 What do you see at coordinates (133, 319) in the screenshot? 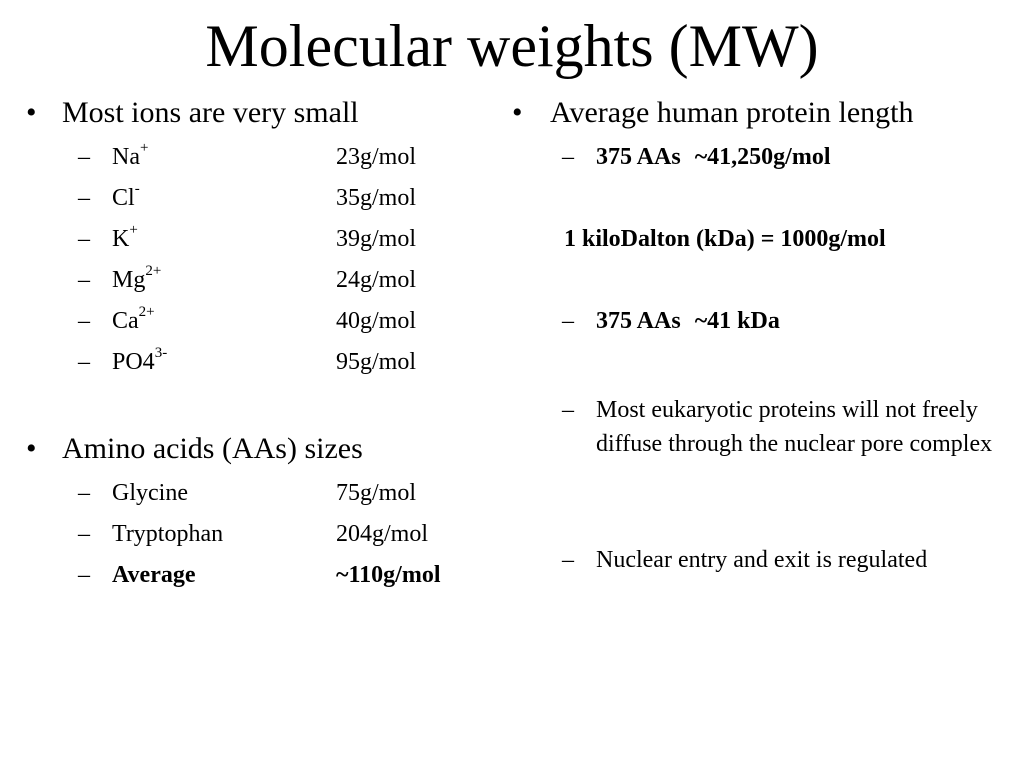
I see `ion-name: Ca2+` at bounding box center [133, 319].